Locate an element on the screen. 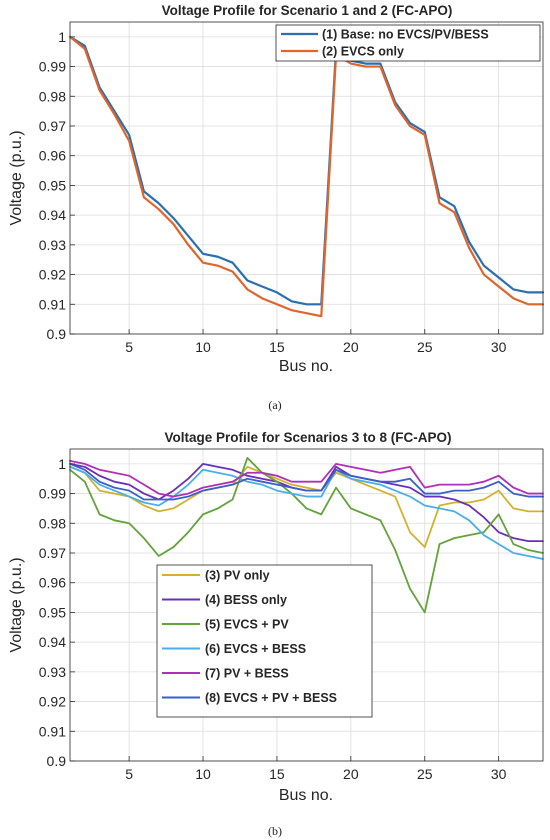  chart-b-legend-label-pv: (3) PV only is located at coordinates (237, 576).